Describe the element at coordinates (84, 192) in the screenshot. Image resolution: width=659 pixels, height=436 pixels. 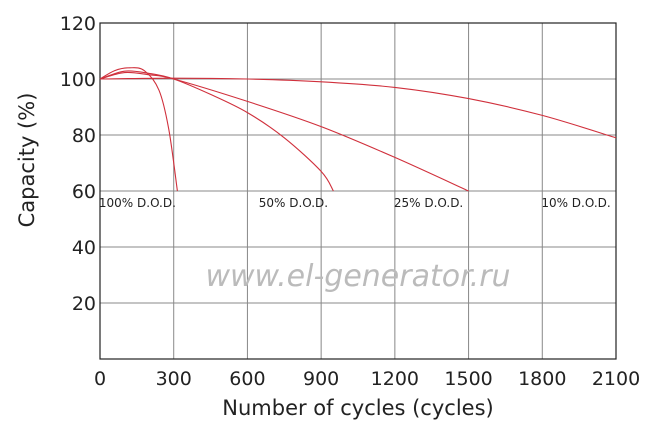
I see `y-tick-label: 60` at that location.